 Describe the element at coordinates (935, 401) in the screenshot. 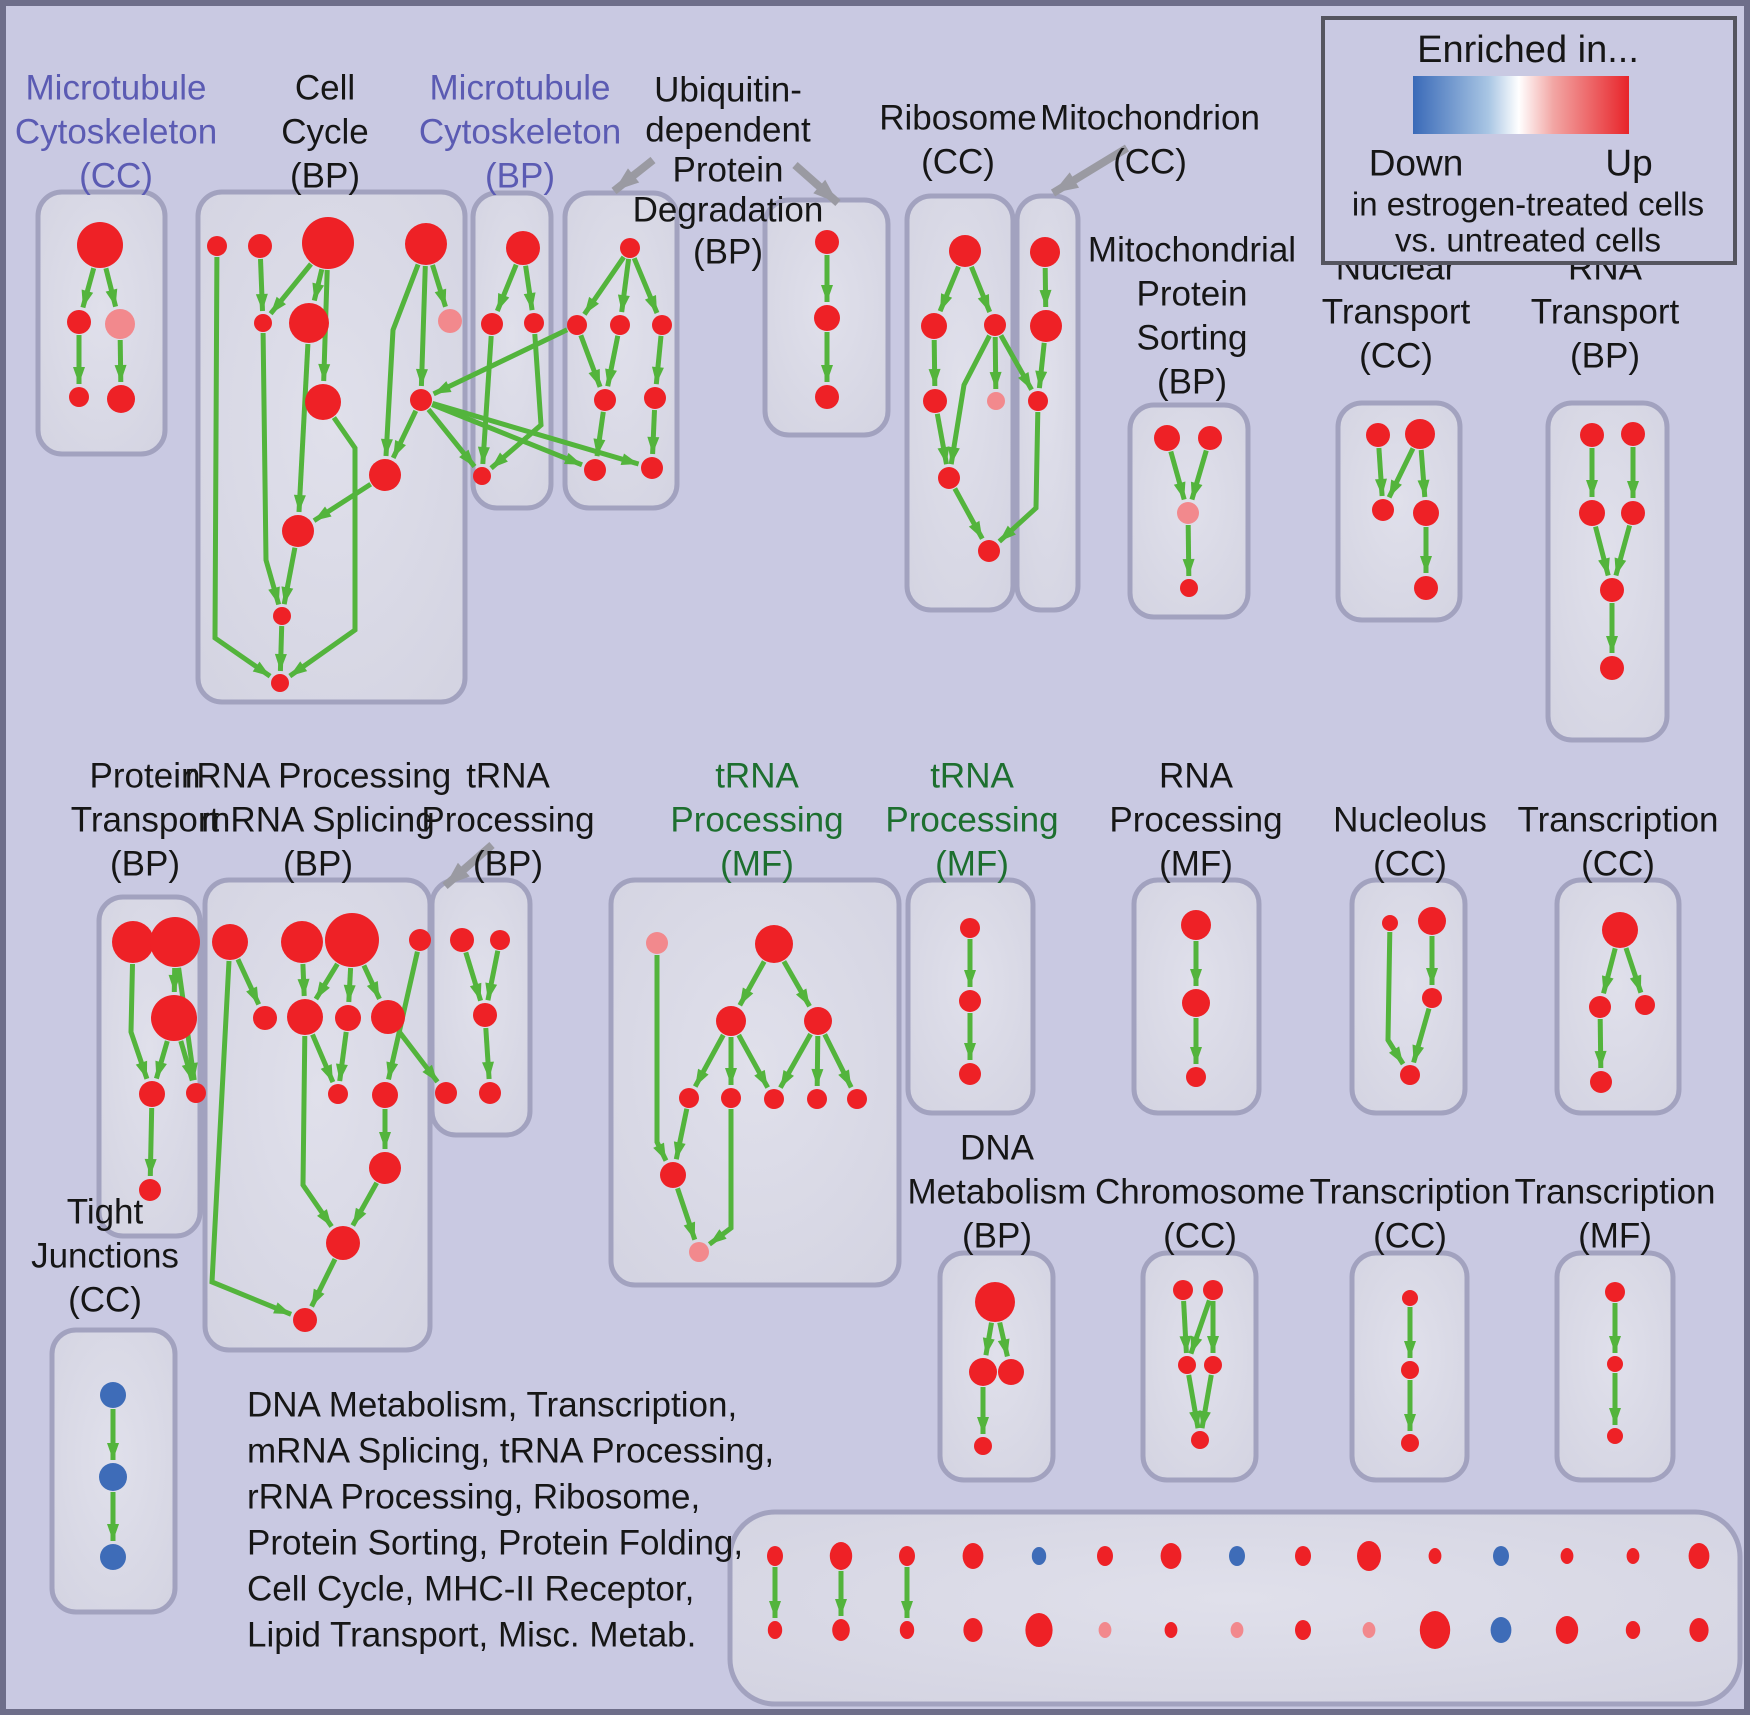

I see `node-R4` at that location.